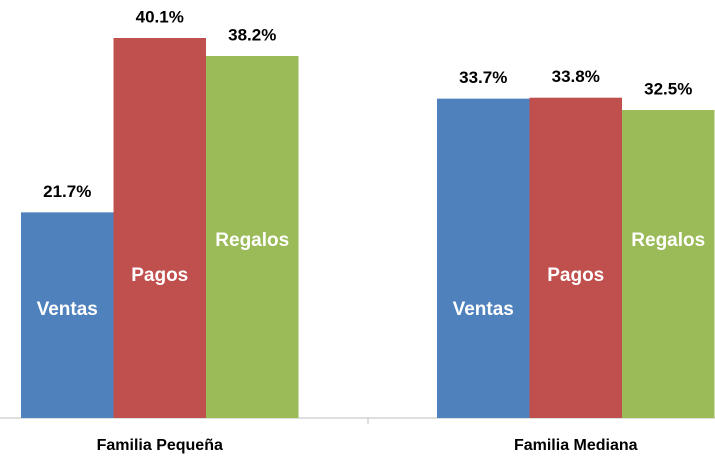  I want to click on data-label: 40.1%, so click(160, 16).